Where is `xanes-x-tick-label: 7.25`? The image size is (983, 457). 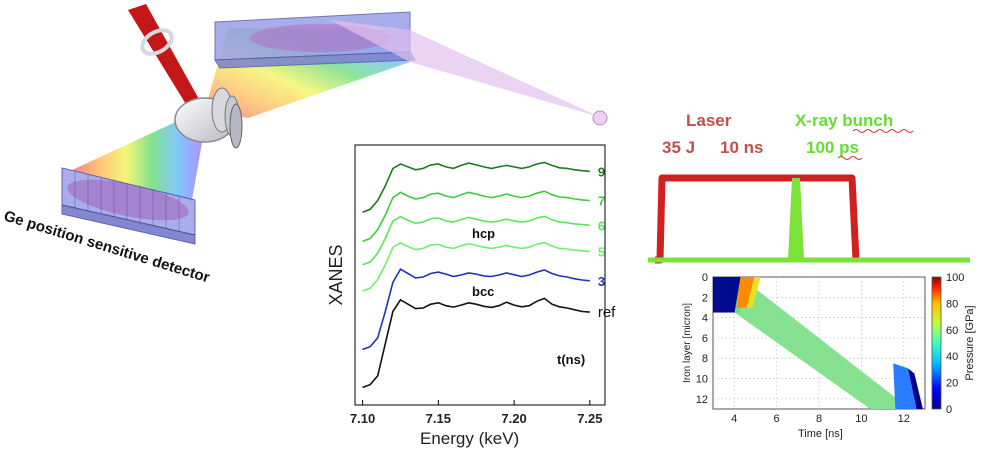
xanes-x-tick-label: 7.25 is located at coordinates (589, 418).